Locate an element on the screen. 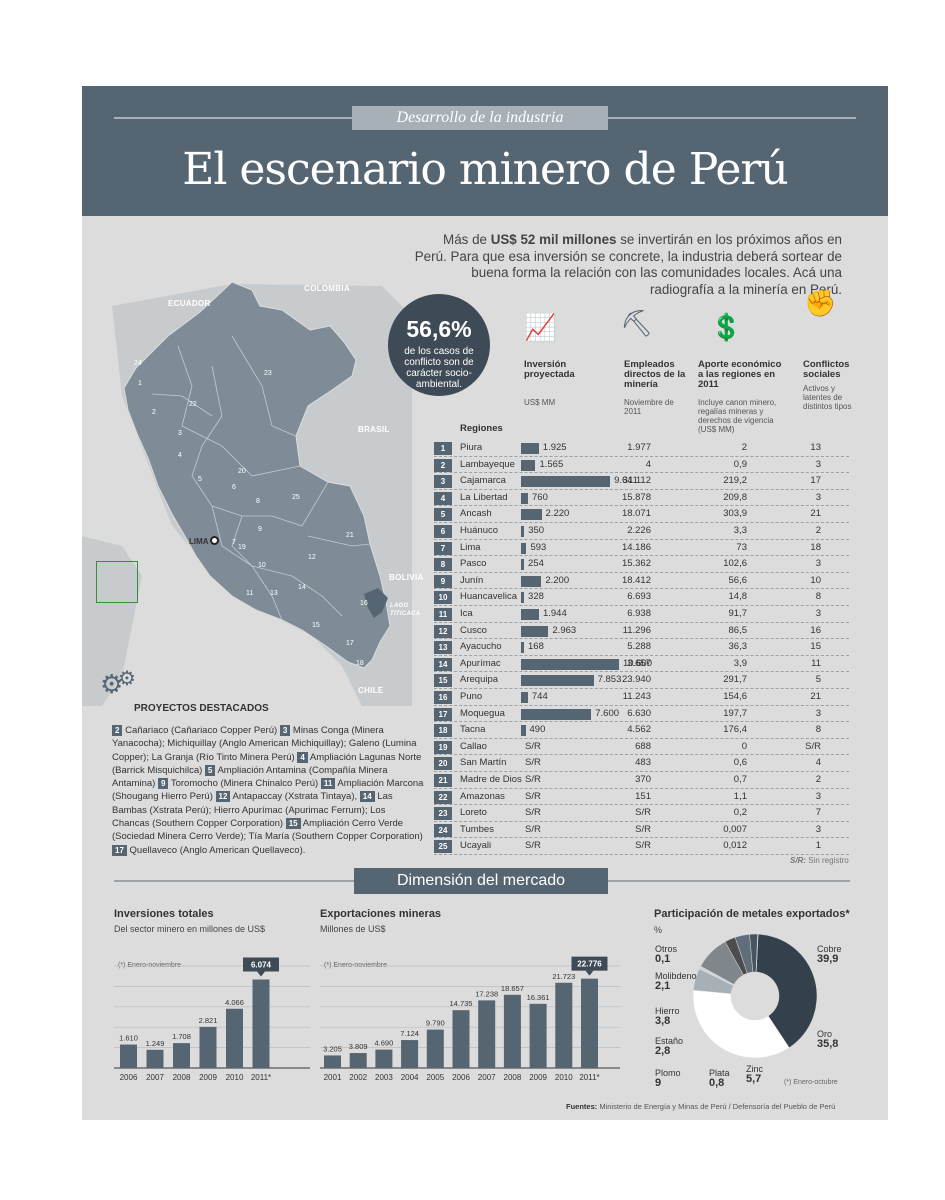  region-employees: 4.562 is located at coordinates (639, 730).